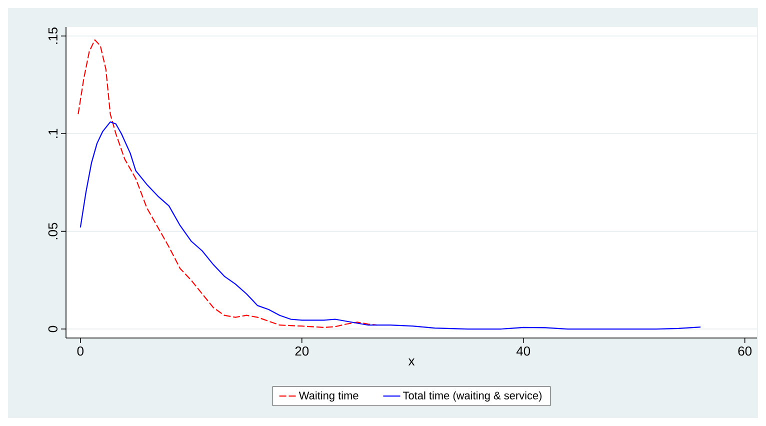 This screenshot has width=766, height=426. Describe the element at coordinates (328, 396) in the screenshot. I see `legend-label: Waiting time` at that location.